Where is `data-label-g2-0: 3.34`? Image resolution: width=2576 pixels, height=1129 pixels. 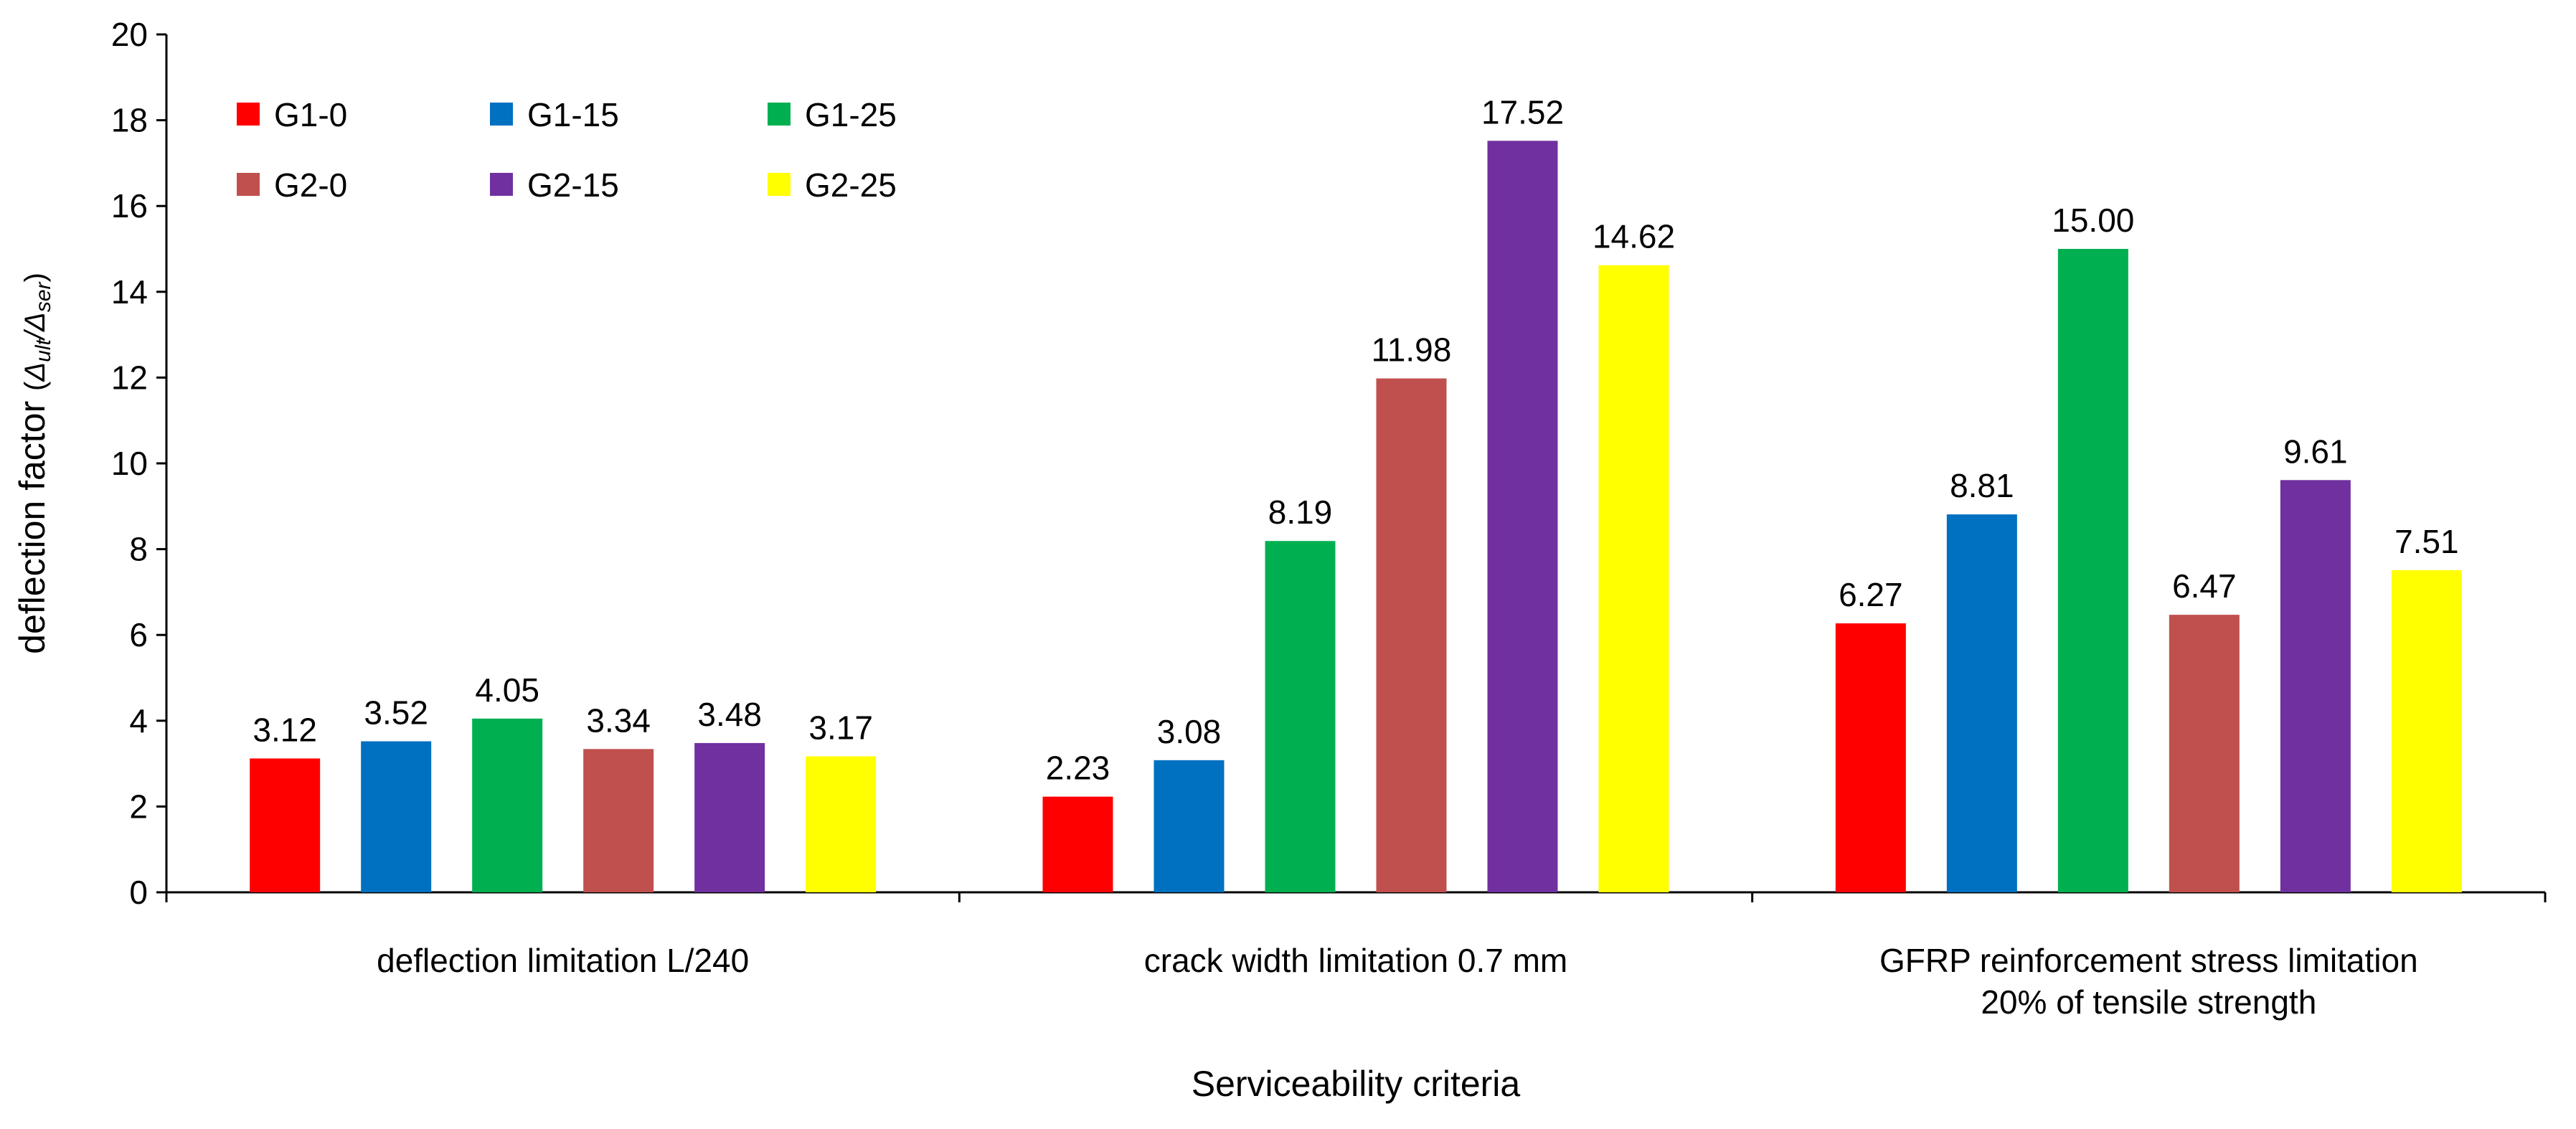
data-label-g2-0: 3.34 is located at coordinates (618, 720).